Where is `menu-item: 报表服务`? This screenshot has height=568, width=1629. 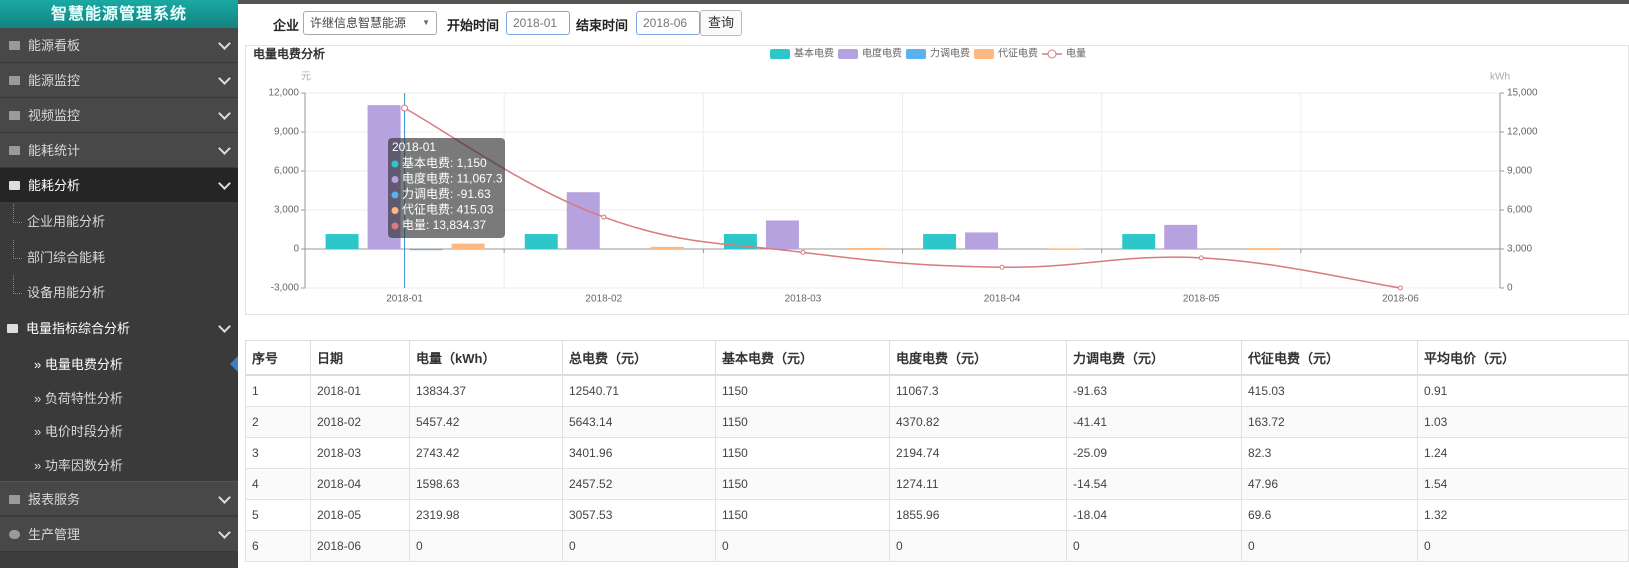 menu-item: 报表服务 is located at coordinates (119, 498).